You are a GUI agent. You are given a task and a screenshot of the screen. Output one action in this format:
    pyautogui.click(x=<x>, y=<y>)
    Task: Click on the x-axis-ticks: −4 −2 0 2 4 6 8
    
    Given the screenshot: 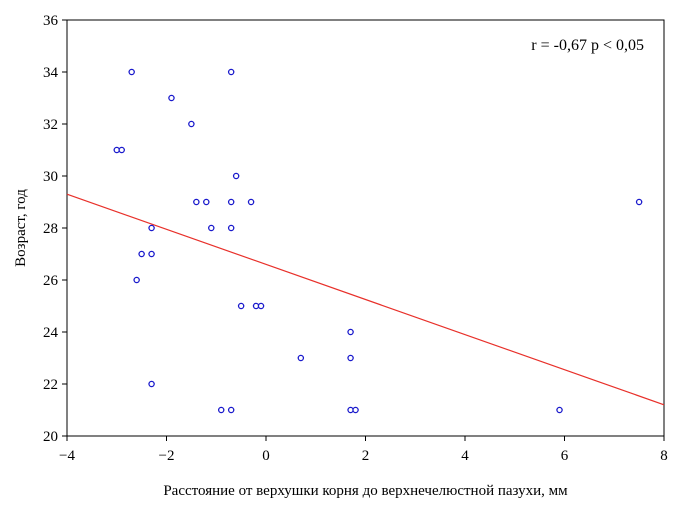 What is the action you would take?
    pyautogui.click(x=363, y=450)
    